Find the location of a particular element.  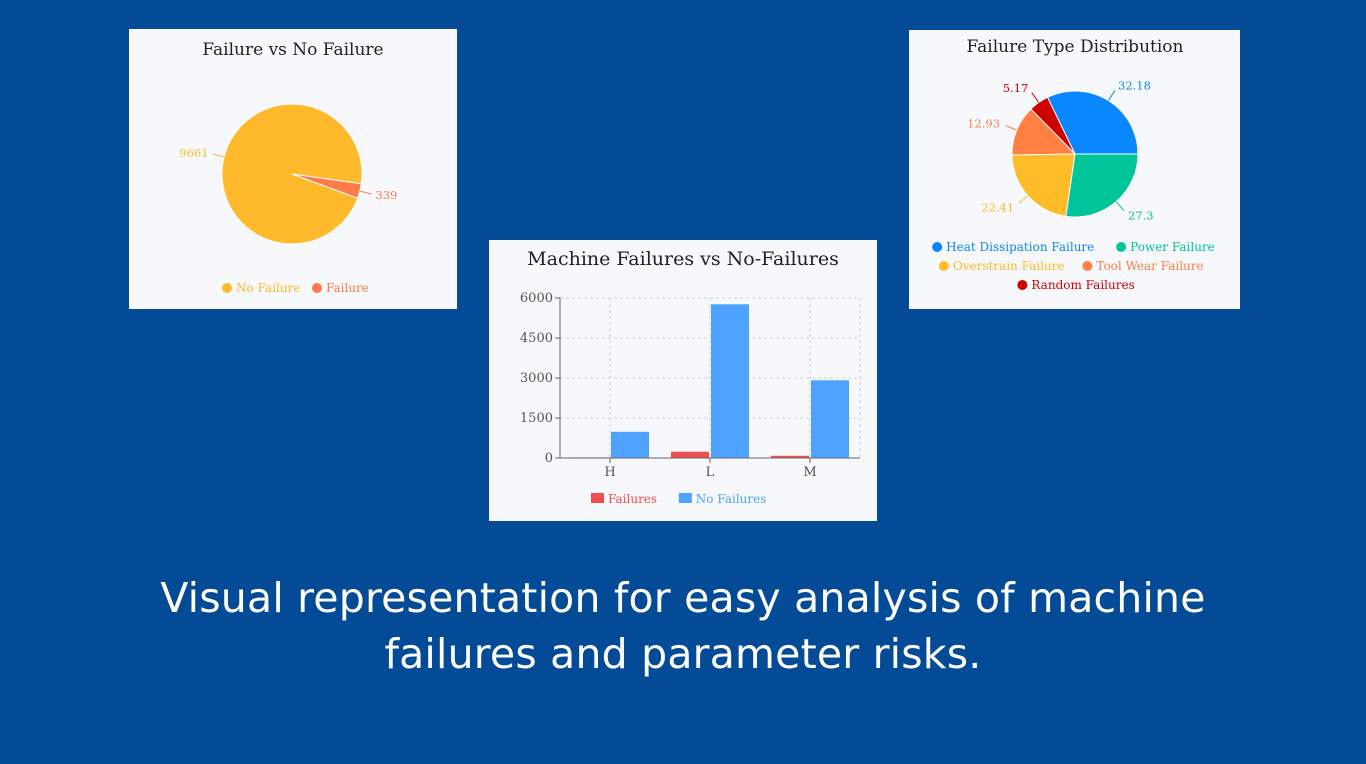

legend-item-failure: Failure is located at coordinates (340, 288).